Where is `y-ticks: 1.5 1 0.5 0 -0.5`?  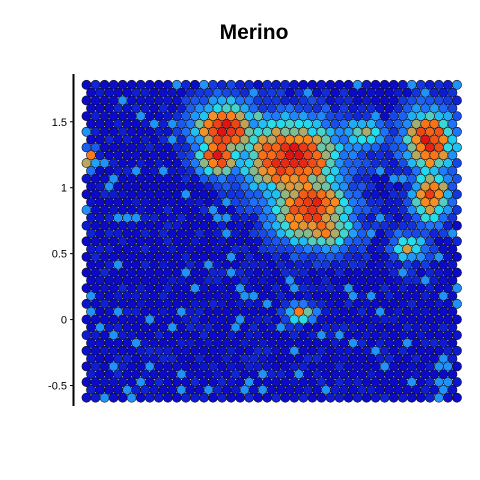
y-ticks: 1.5 1 0.5 0 -0.5 is located at coordinates (61, 255).